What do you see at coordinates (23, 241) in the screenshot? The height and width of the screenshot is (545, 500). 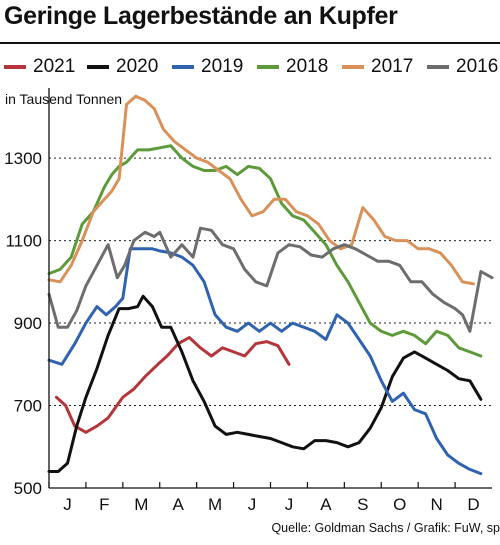 I see `y-tick-label-1100: 1100` at bounding box center [23, 241].